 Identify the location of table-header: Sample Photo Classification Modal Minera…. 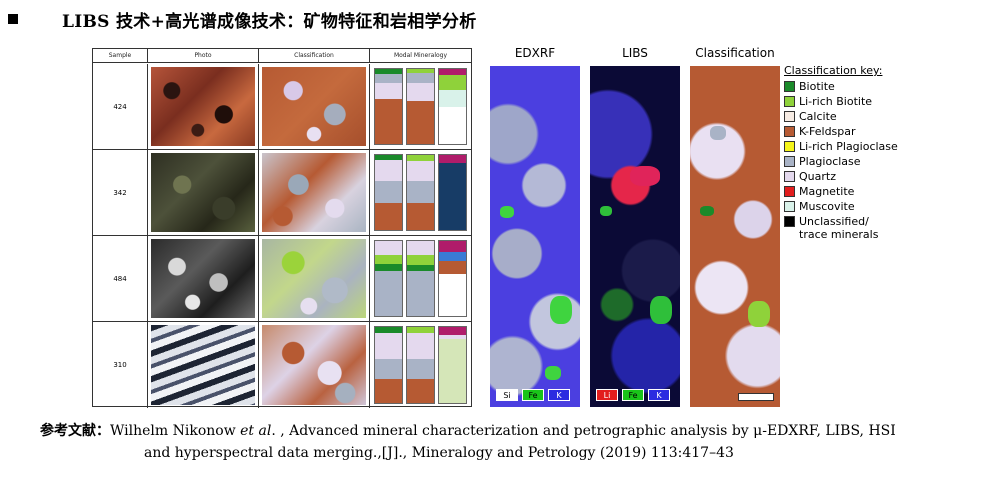
(282, 56).